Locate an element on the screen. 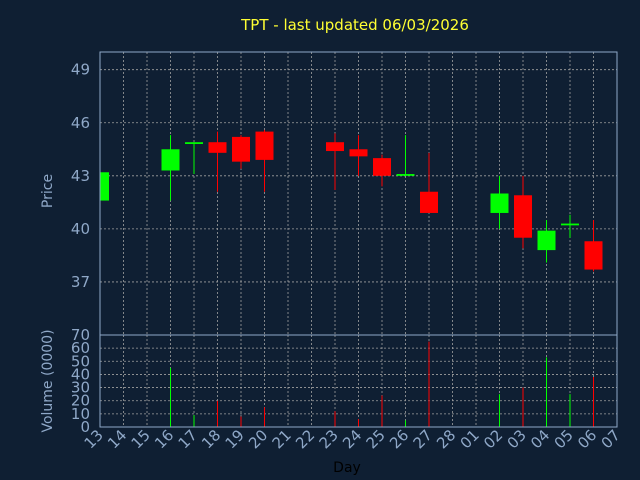 The width and height of the screenshot is (640, 480). volume-tick-label: 50 is located at coordinates (80, 361).